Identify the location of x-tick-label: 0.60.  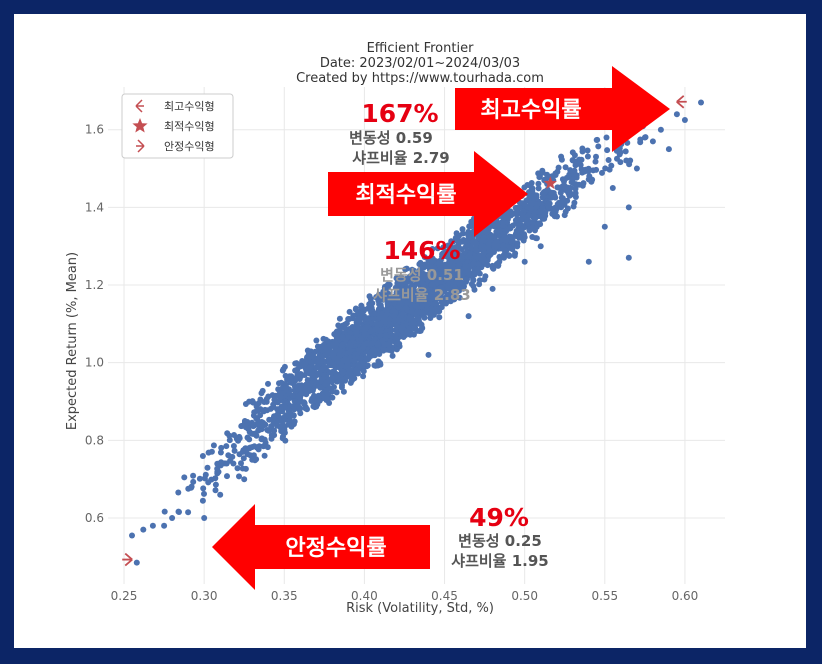
(685, 596).